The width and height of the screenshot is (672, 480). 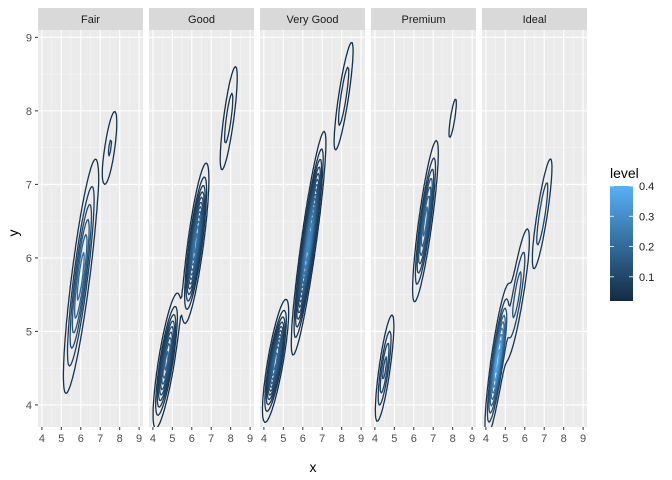 I want to click on panel-good: Good 4 5 6 7 8 9, so click(x=201, y=226).